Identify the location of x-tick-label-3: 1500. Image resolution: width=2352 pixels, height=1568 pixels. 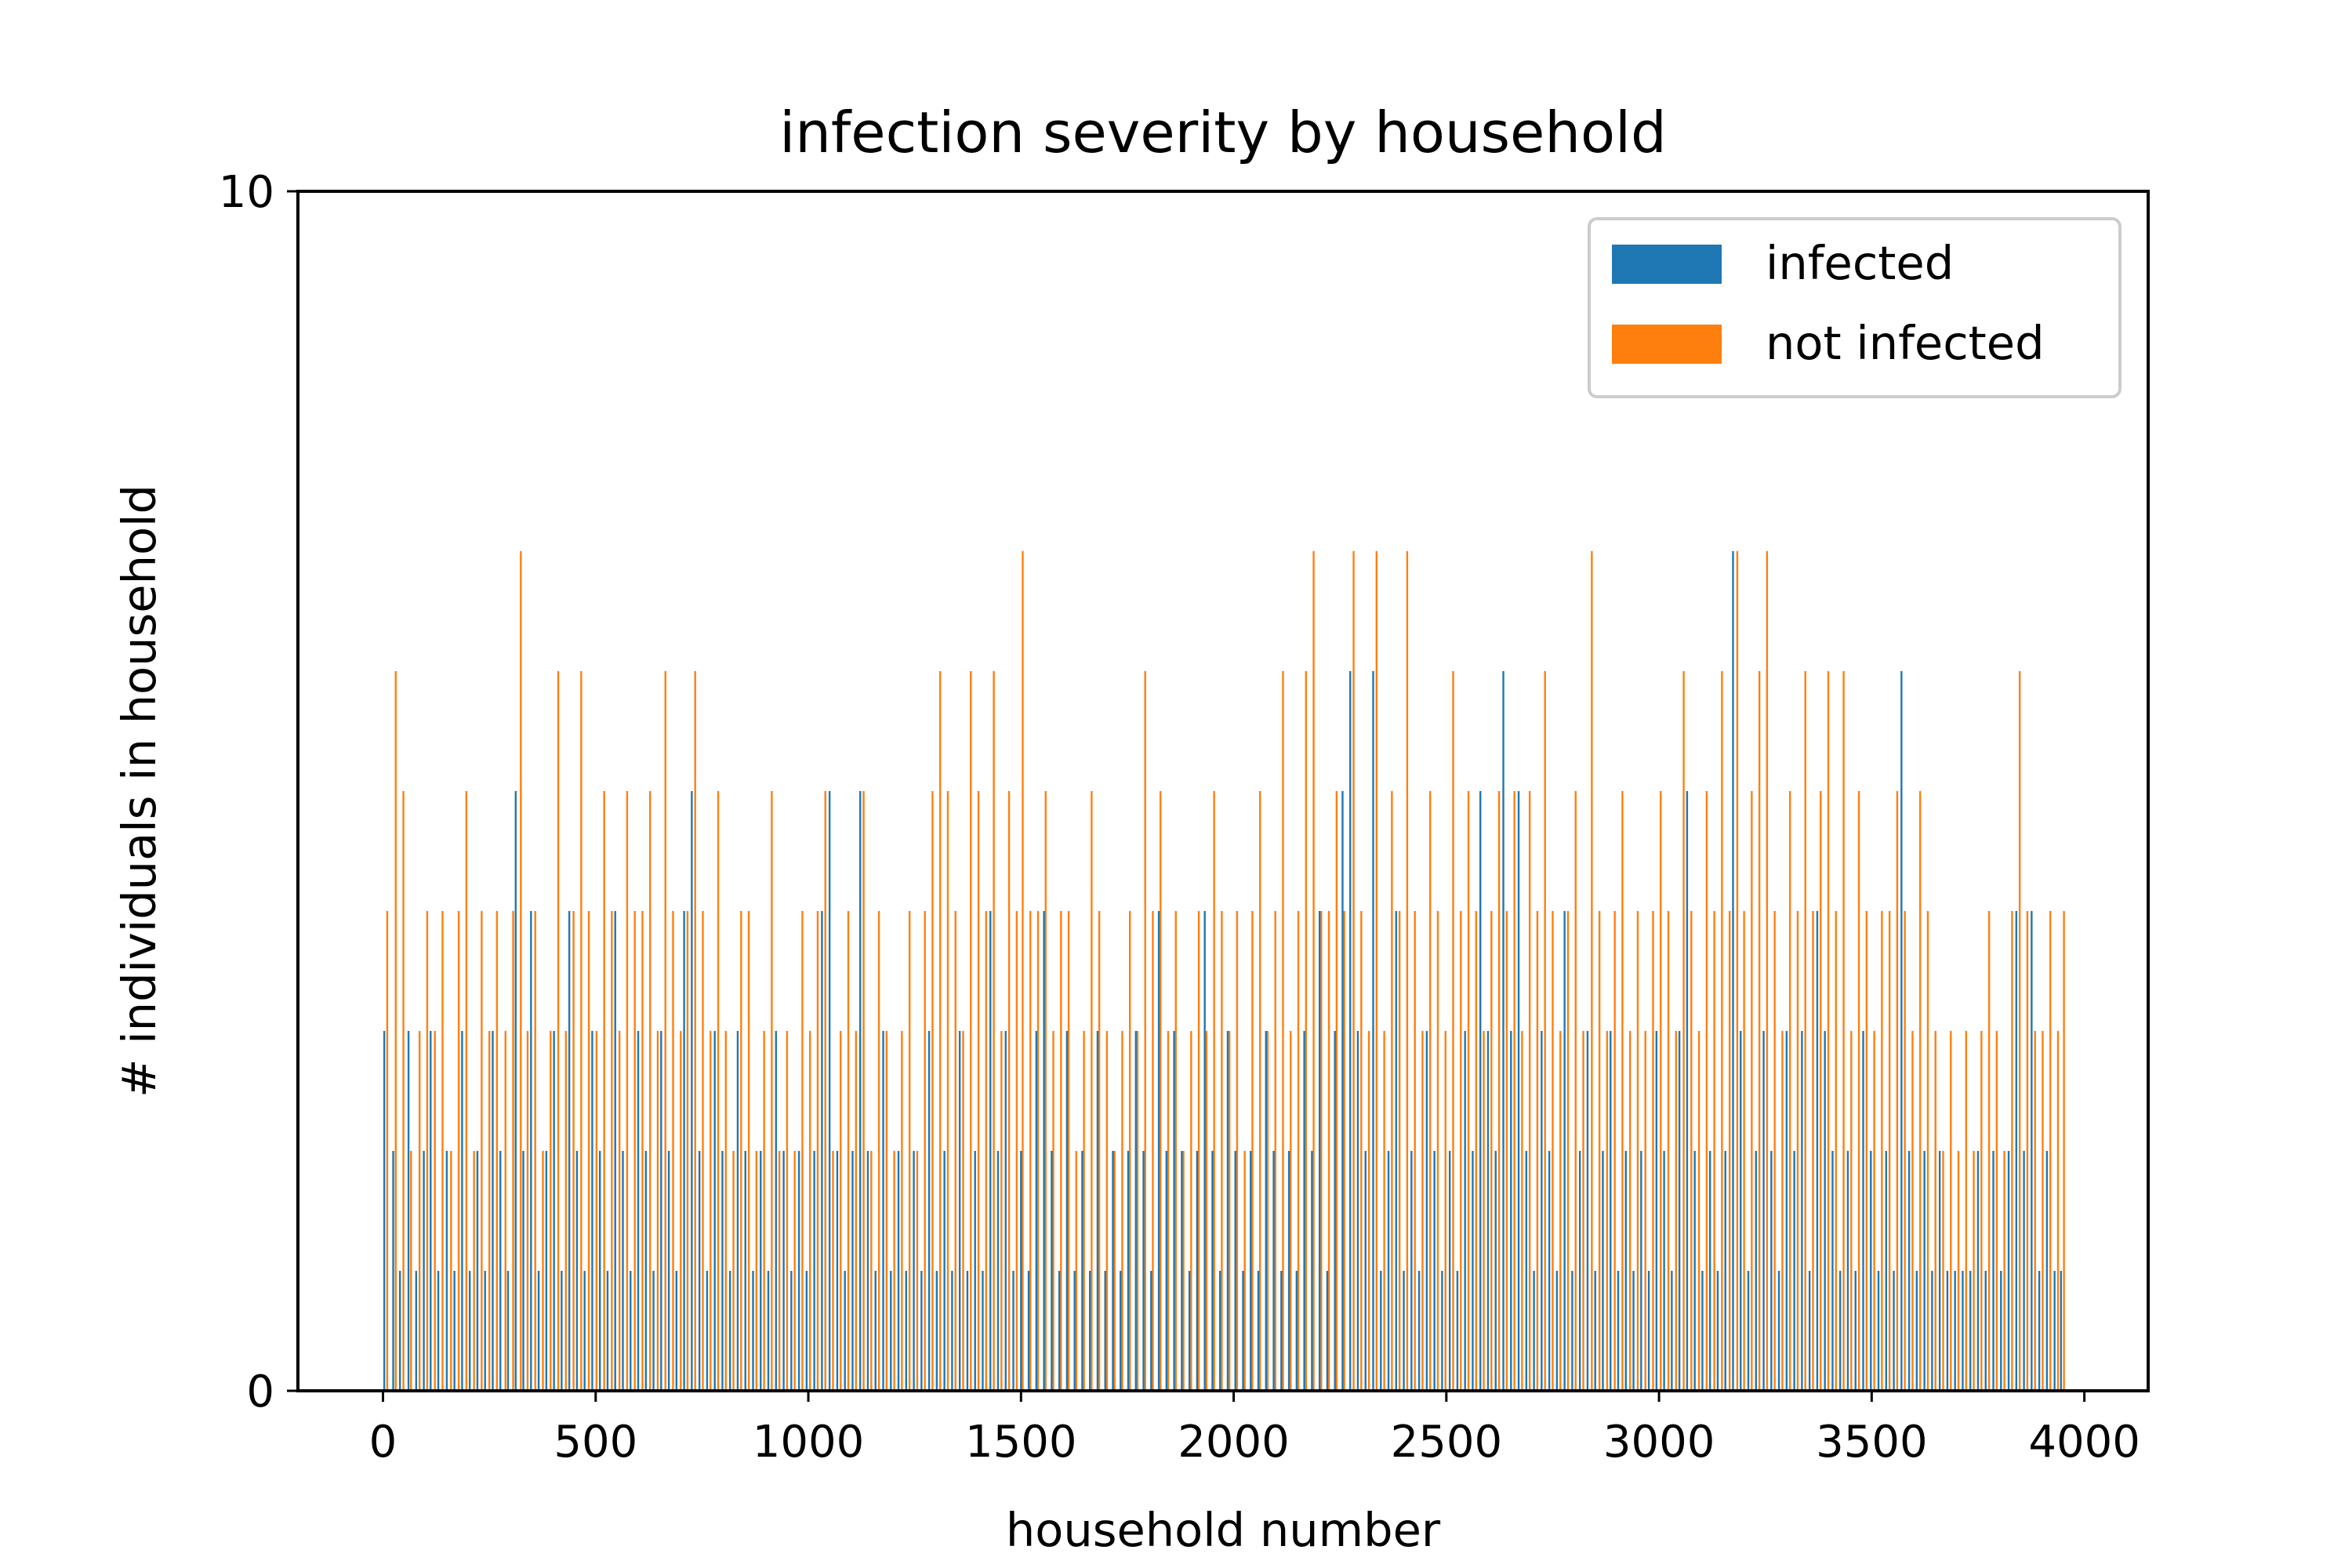
(1021, 1443).